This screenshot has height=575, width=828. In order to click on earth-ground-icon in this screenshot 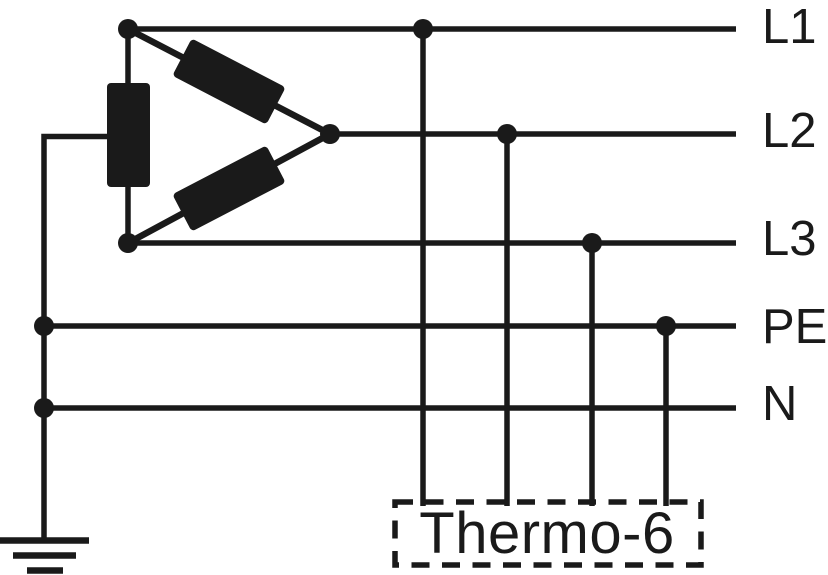, I will do `click(44, 555)`.